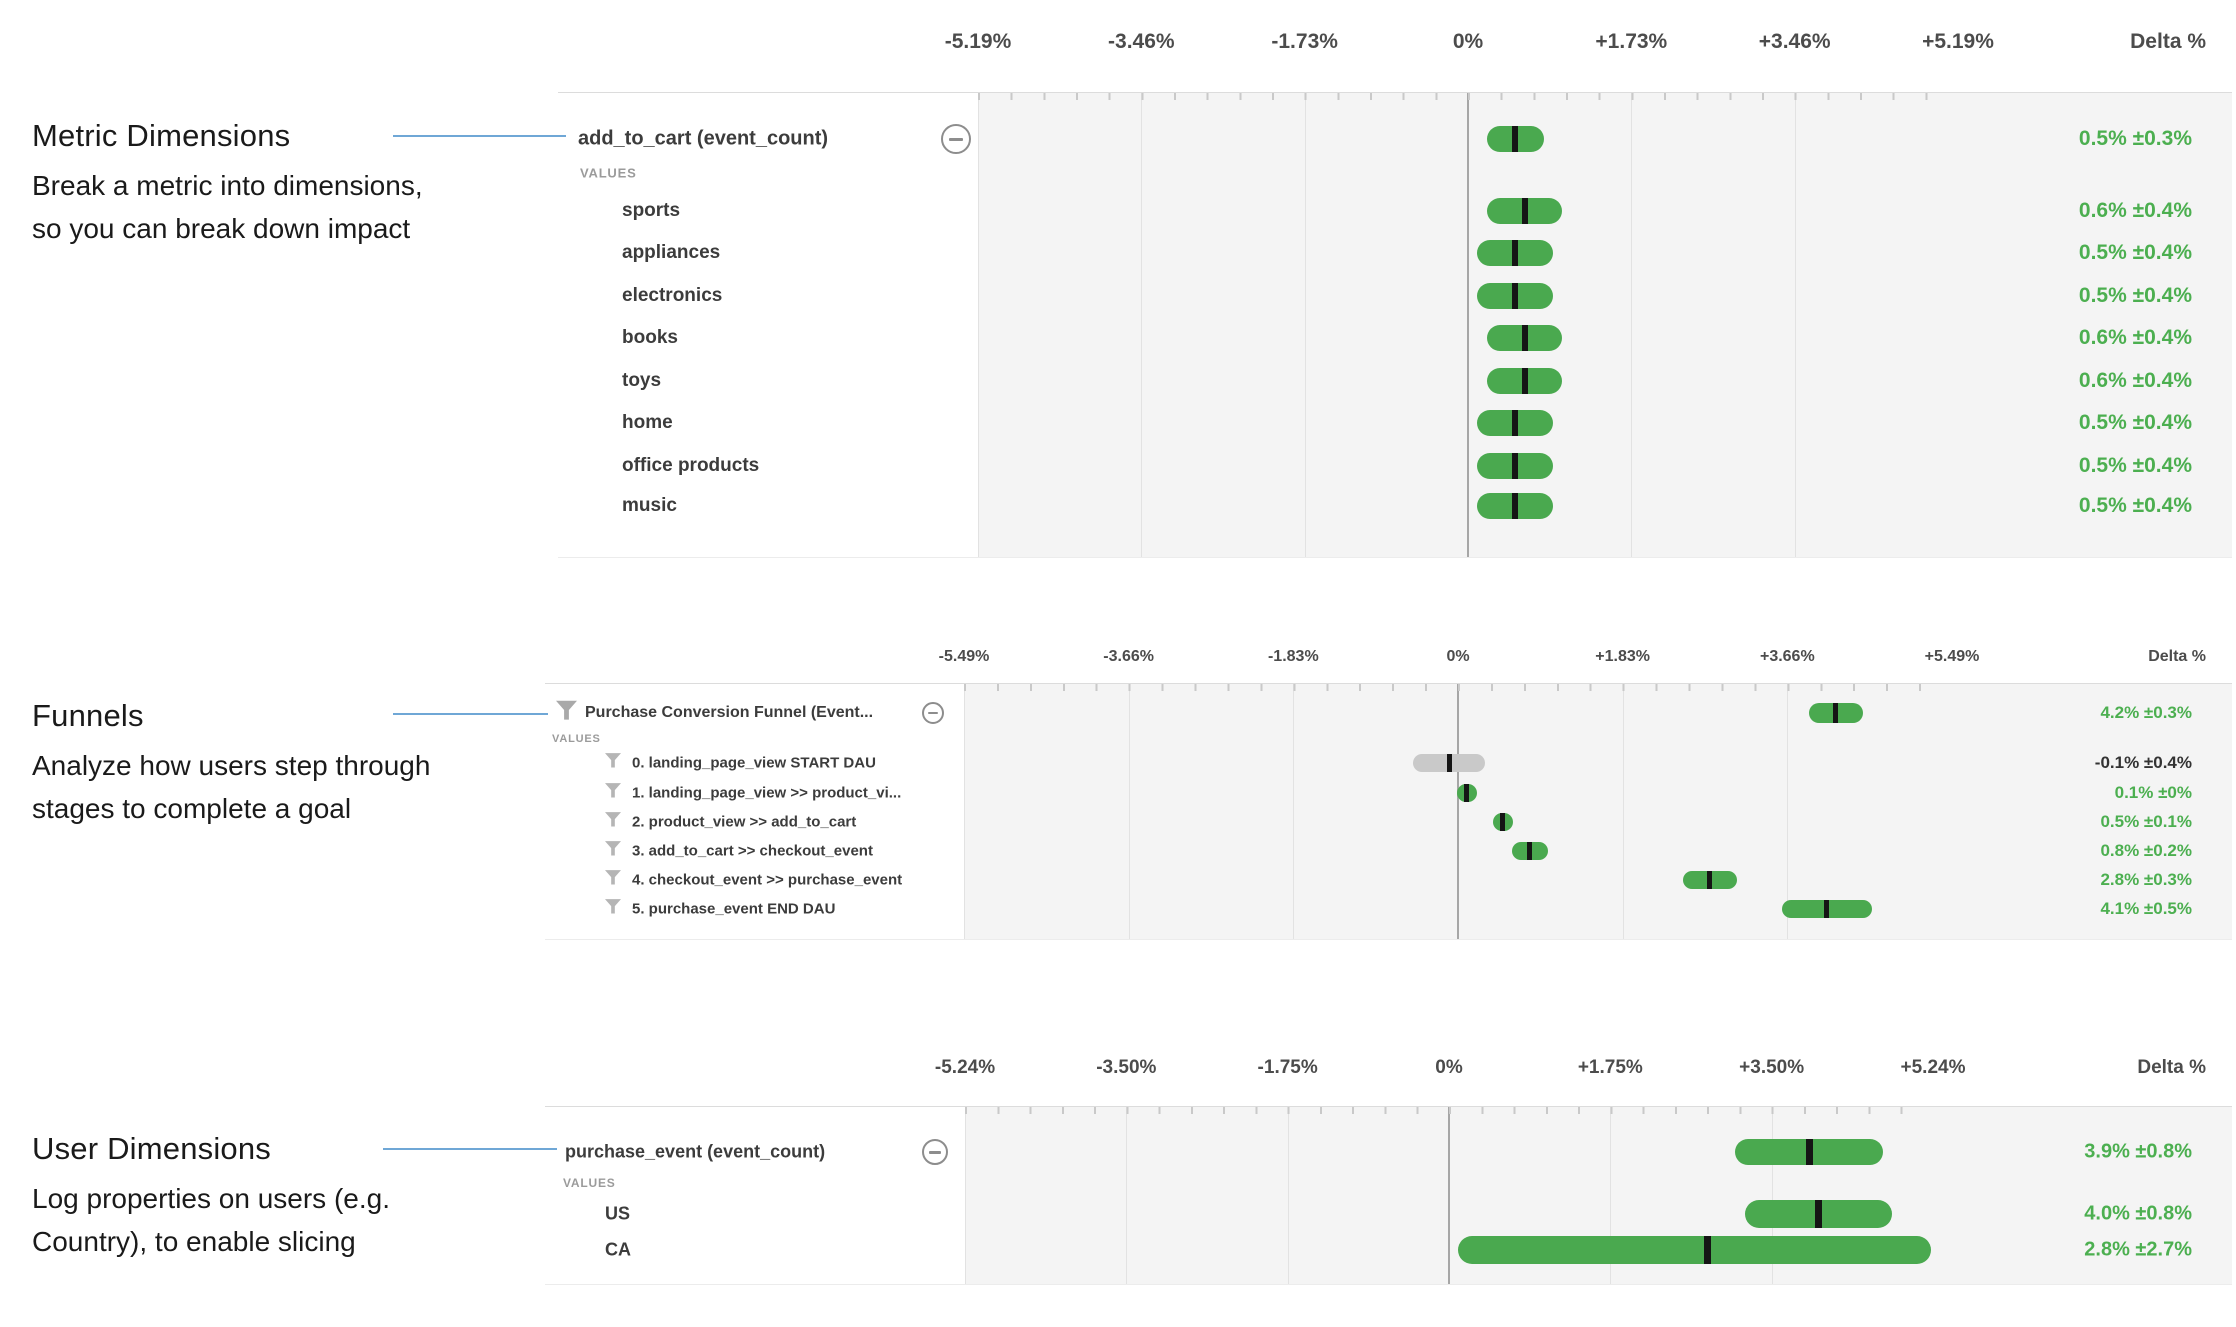 The height and width of the screenshot is (1327, 2236). Describe the element at coordinates (767, 880) in the screenshot. I see `dimension-row-label: 4. checkout_event >> purchase_event` at that location.